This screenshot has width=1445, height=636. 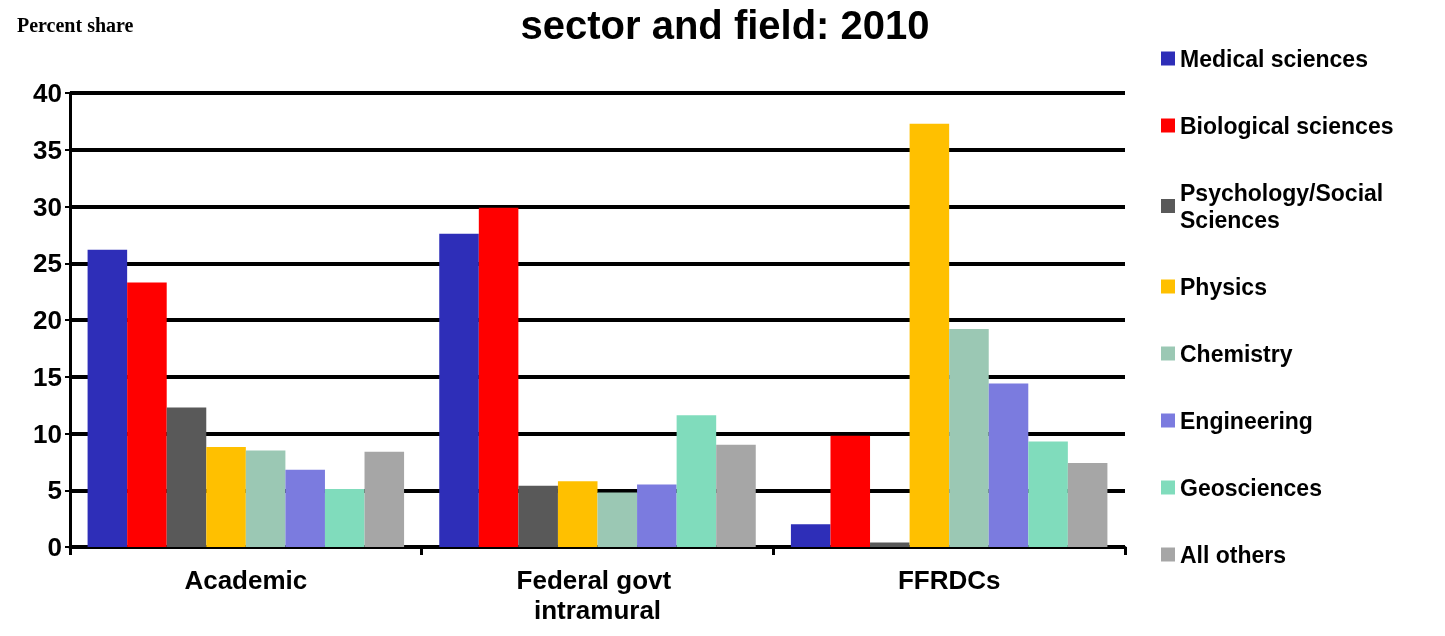 I want to click on x-tick-label: FFRDCs, so click(x=949, y=580).